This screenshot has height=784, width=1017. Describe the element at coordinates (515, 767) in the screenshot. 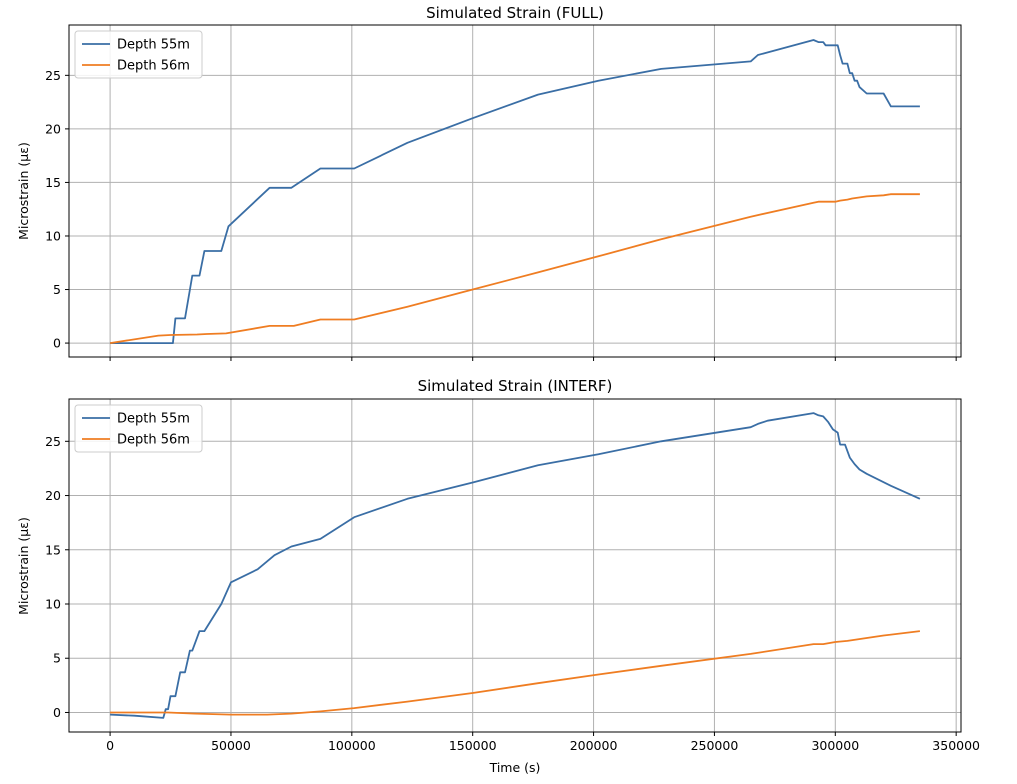

I see `x-axis-label-interf: Time (s)` at that location.